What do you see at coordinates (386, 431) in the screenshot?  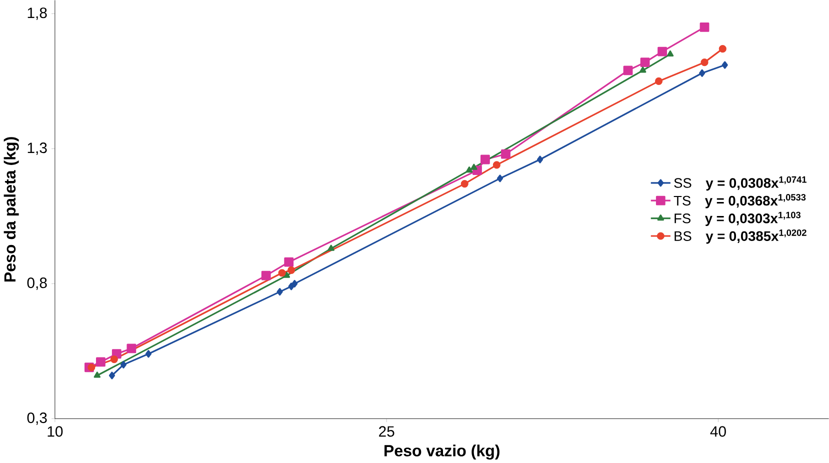 I see `x-tick-label: 25` at bounding box center [386, 431].